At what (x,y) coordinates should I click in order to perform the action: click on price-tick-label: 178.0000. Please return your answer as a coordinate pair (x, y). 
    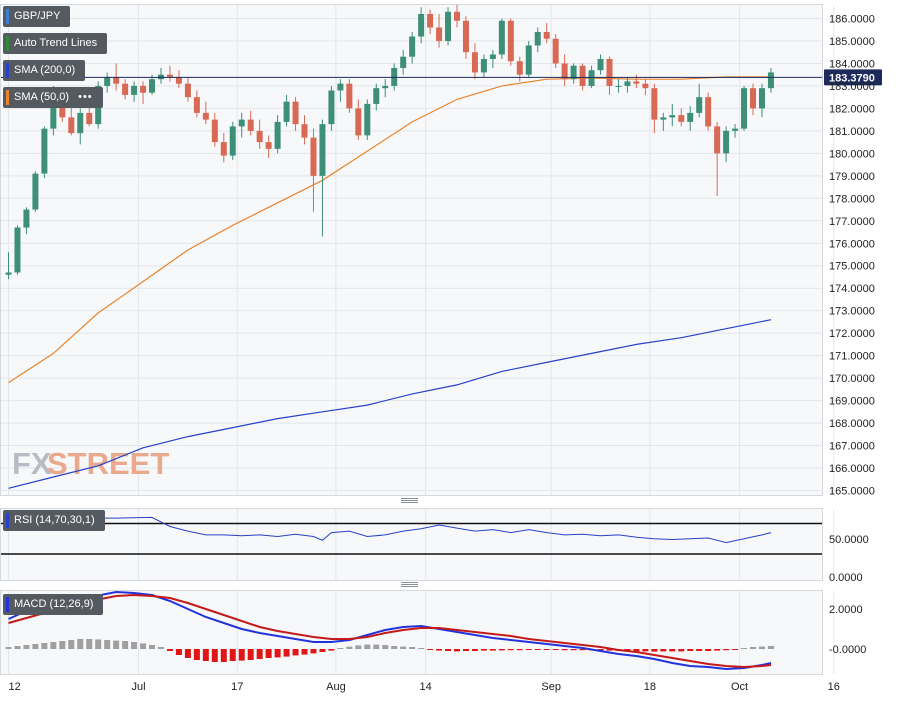
    Looking at the image, I should click on (852, 199).